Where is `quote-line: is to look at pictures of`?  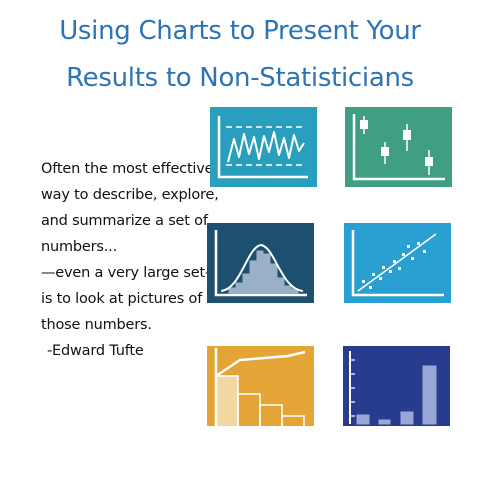
quote-line: is to look at pictures of is located at coordinates (122, 299).